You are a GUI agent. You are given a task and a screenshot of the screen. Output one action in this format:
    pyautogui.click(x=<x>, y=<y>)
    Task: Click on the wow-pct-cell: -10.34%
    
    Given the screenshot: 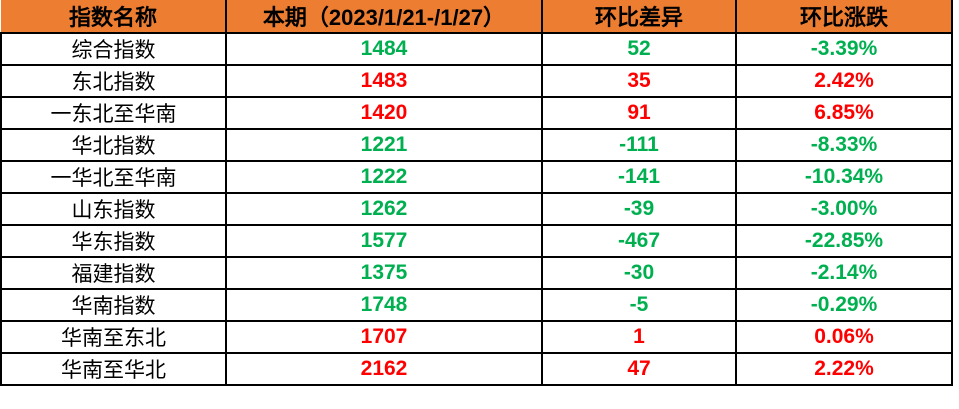 What is the action you would take?
    pyautogui.click(x=844, y=177)
    